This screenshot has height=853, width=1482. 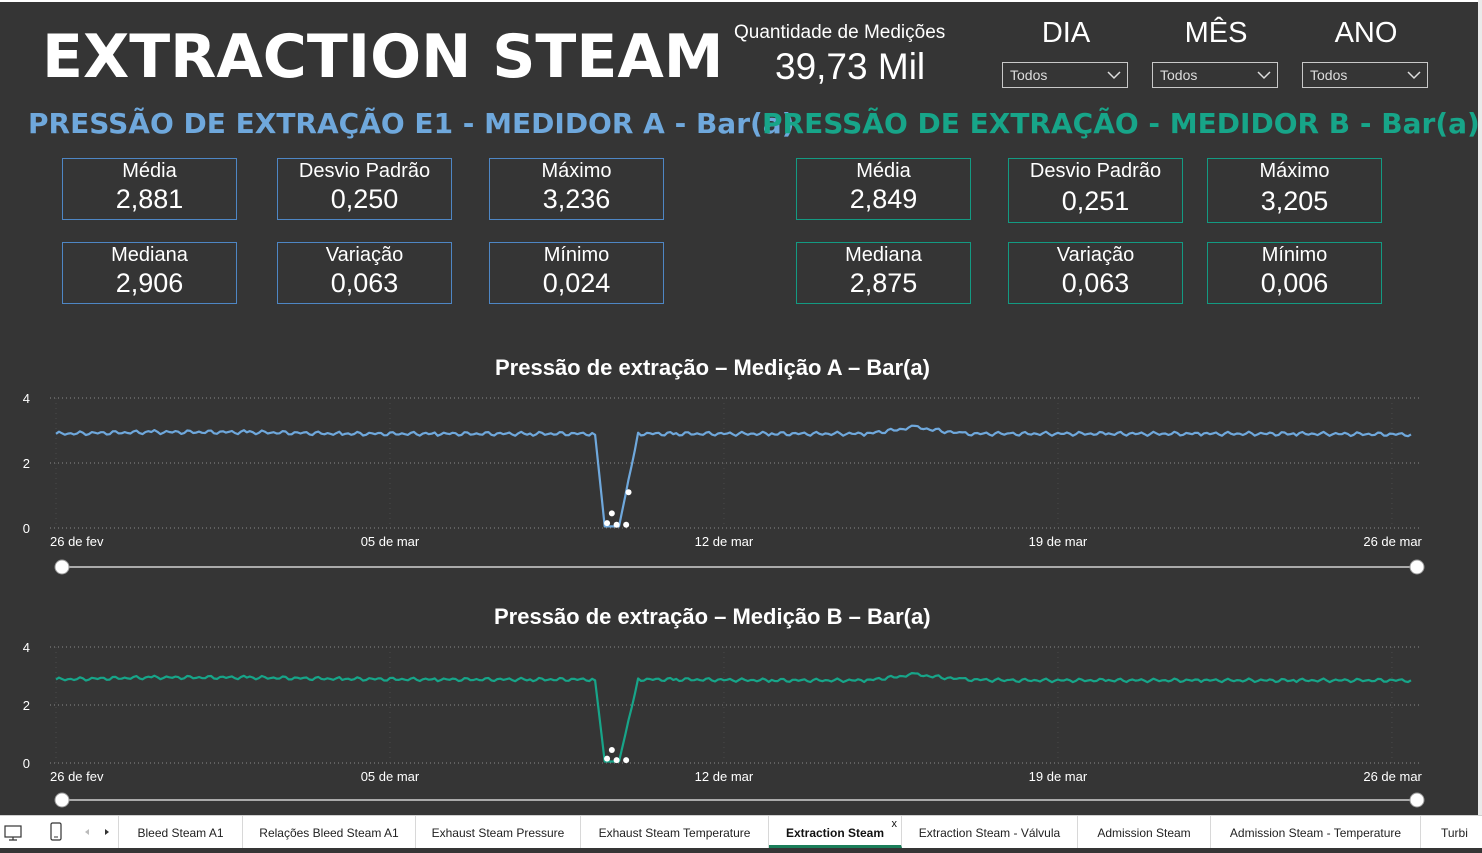 I want to click on filter-ano-label: ANO, so click(x=1366, y=33).